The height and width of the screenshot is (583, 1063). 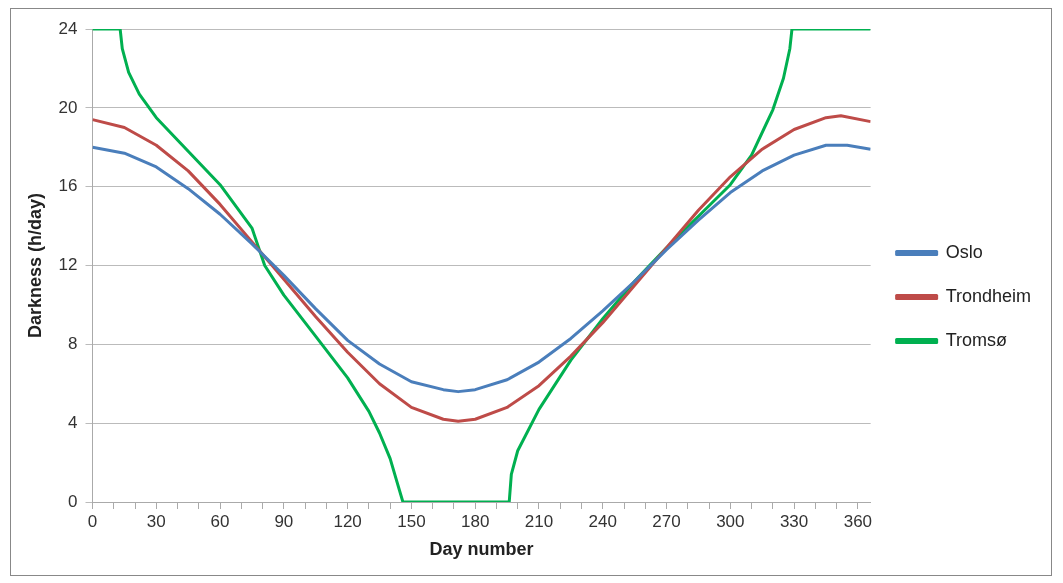 What do you see at coordinates (730, 521) in the screenshot?
I see `x-tick-label: 300` at bounding box center [730, 521].